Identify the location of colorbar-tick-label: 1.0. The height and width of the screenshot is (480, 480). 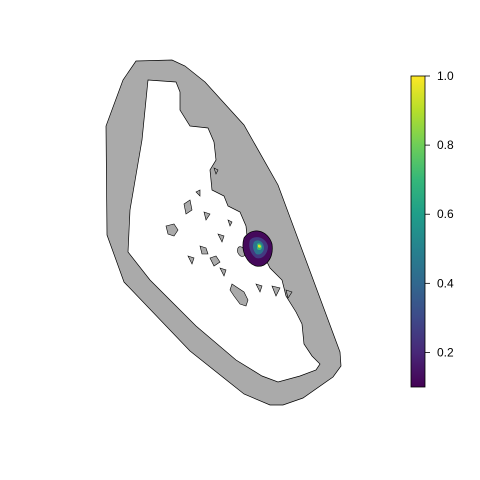
(445, 76).